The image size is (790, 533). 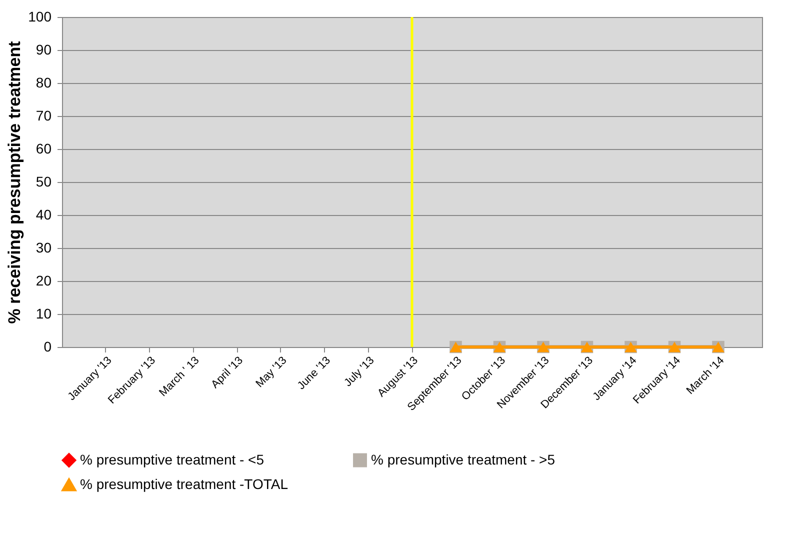 What do you see at coordinates (172, 459) in the screenshot?
I see `legend-label: % presumptive treatment - <5` at bounding box center [172, 459].